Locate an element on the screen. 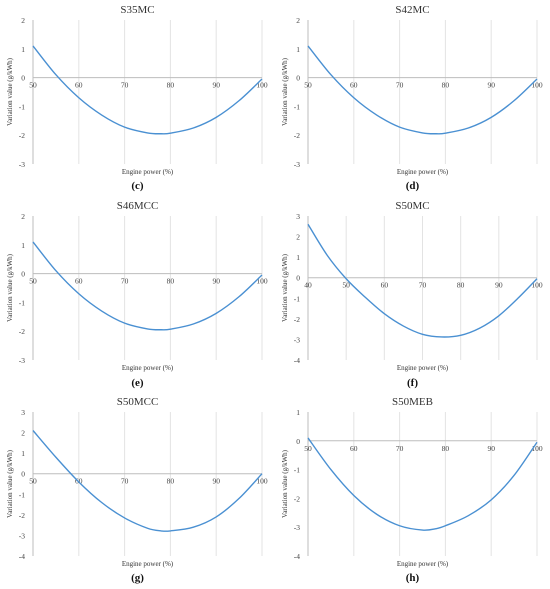 This screenshot has height=589, width=550. panel-label: (h) is located at coordinates (412, 578).